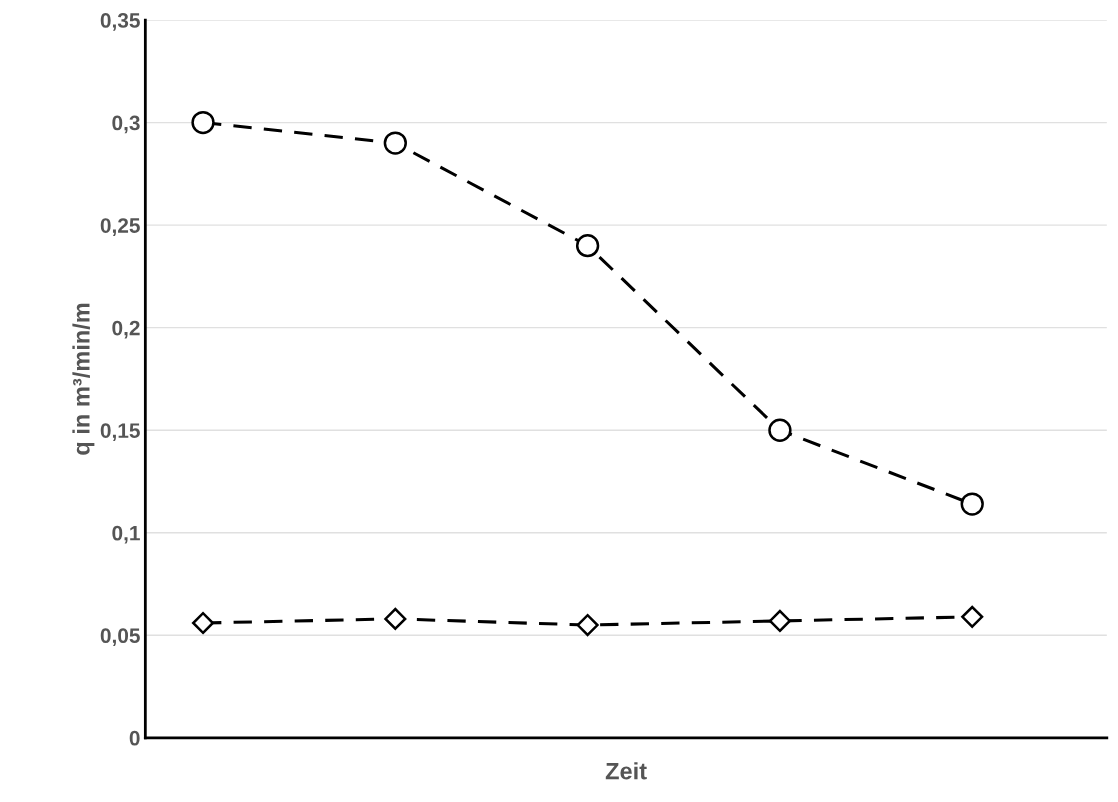  I want to click on y-tick-label: 0,3, so click(126, 124).